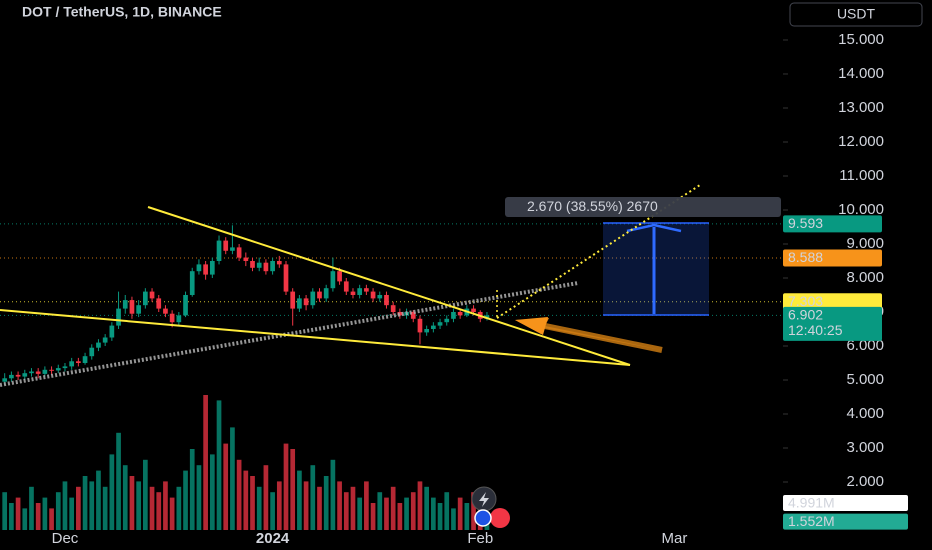  Describe the element at coordinates (861, 209) in the screenshot. I see `y-tick-label: 10.000` at that location.